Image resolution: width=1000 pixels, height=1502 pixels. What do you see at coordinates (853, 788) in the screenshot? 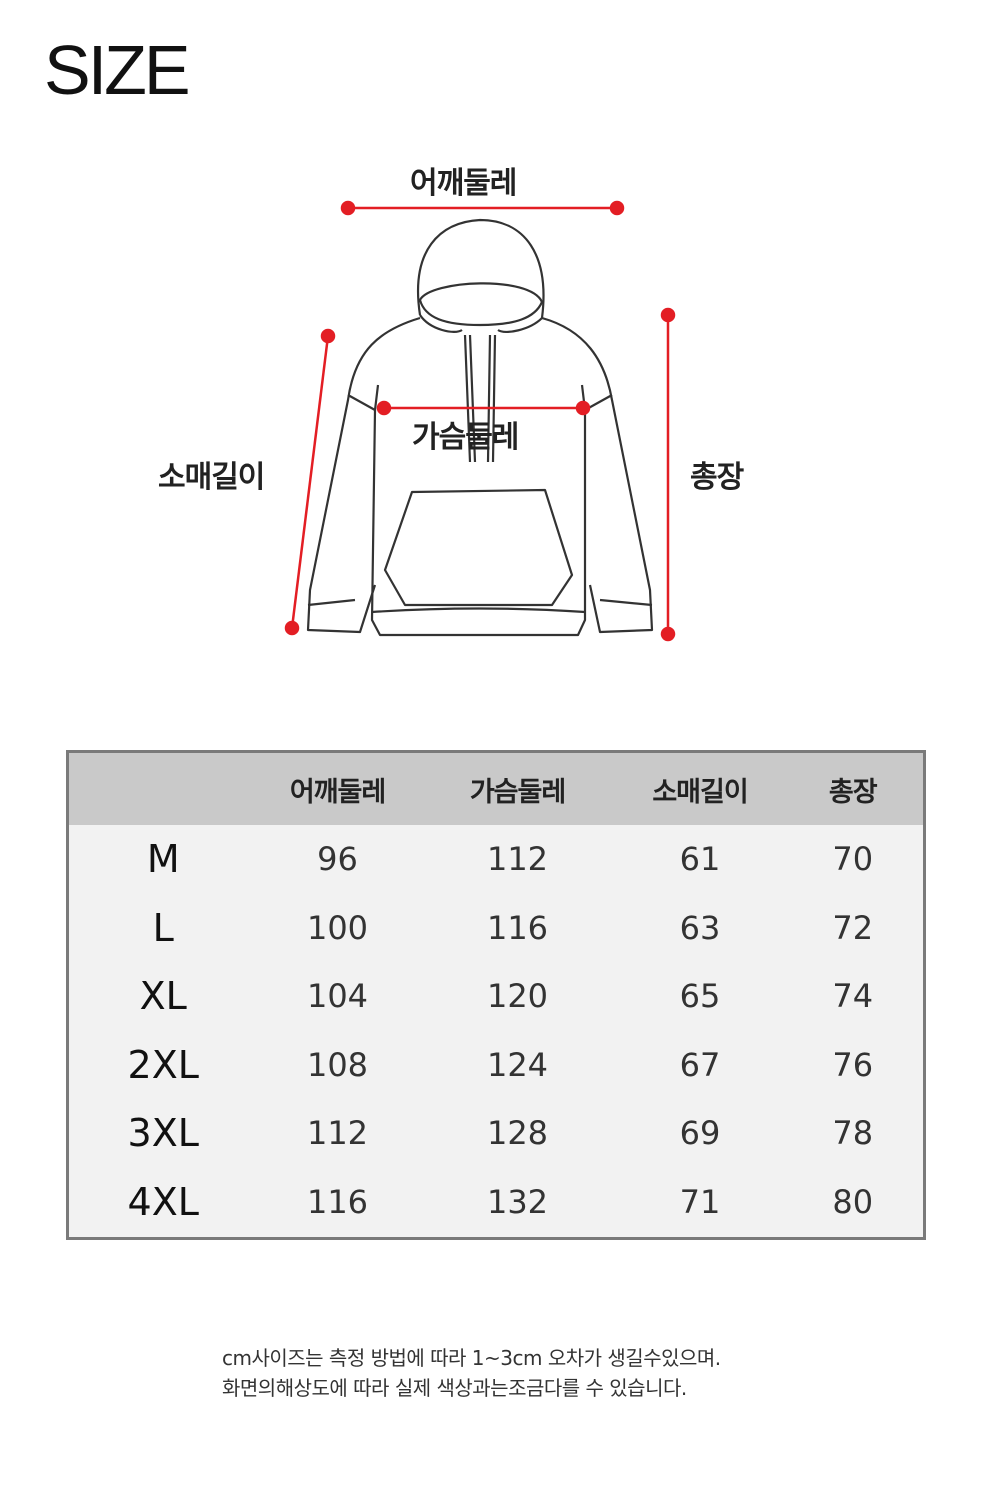
I see `header-length: 총장` at bounding box center [853, 788].